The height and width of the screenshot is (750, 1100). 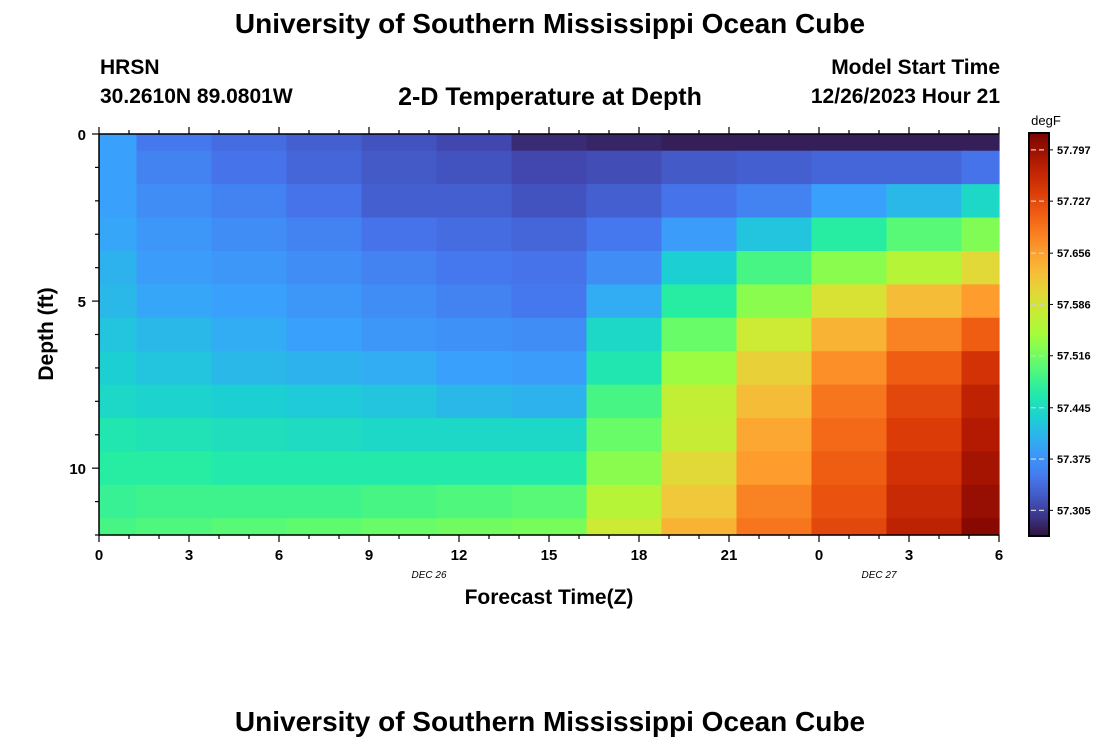 I want to click on x-tick-label: 6, so click(x=999, y=555).